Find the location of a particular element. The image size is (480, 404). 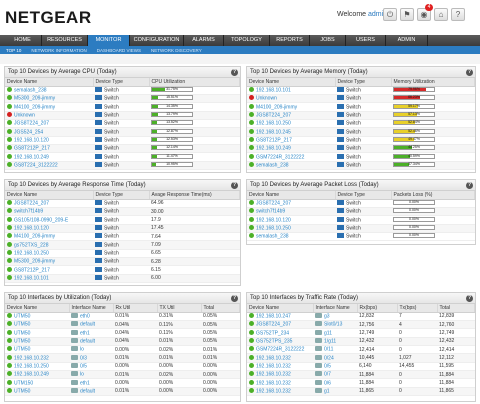

logout-icon: ⏻ is located at coordinates (390, 14).